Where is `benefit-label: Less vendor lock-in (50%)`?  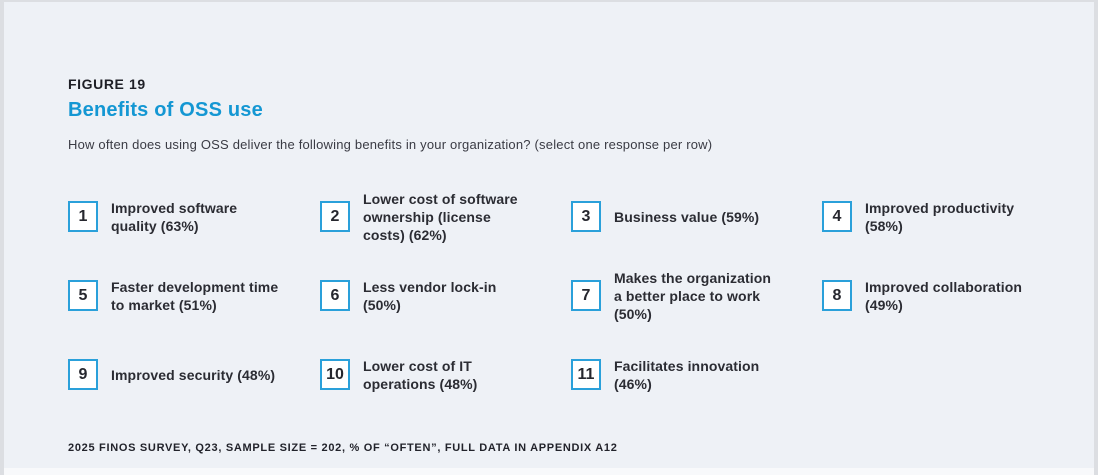 benefit-label: Less vendor lock-in (50%) is located at coordinates (430, 295).